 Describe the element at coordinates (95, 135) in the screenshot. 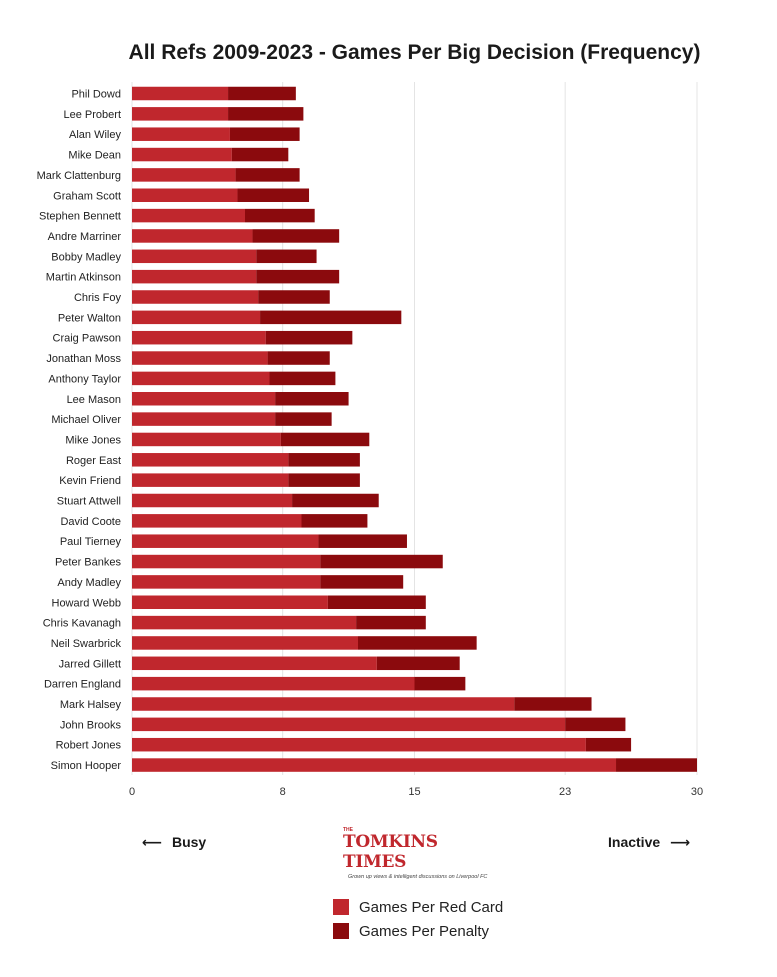

I see `category-label: Alan Wiley` at that location.